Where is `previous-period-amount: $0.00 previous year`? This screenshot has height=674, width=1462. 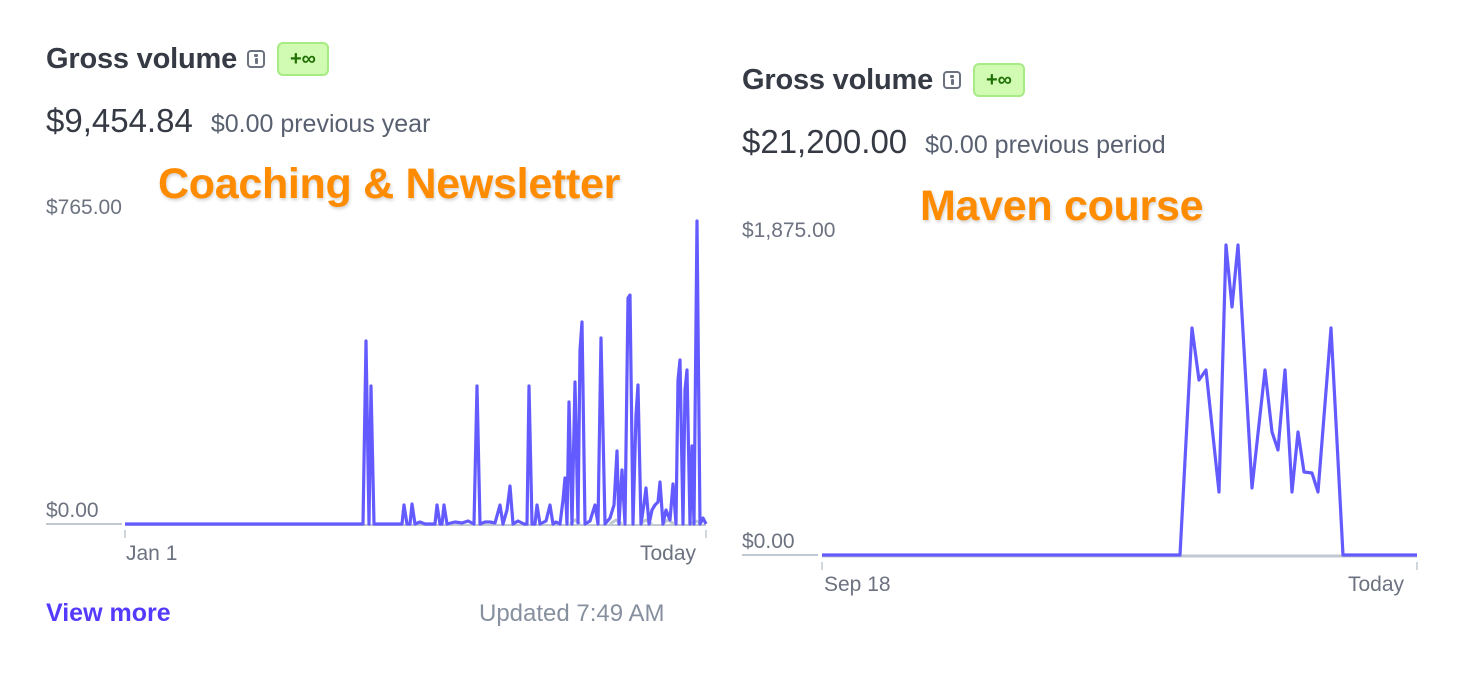 previous-period-amount: $0.00 previous year is located at coordinates (320, 124).